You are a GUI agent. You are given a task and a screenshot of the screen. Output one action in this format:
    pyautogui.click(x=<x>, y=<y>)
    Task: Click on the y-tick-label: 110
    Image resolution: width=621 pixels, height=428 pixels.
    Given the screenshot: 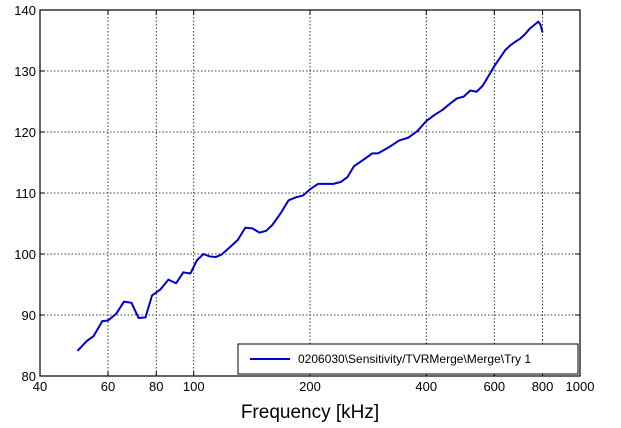 What is the action you would take?
    pyautogui.click(x=25, y=193)
    